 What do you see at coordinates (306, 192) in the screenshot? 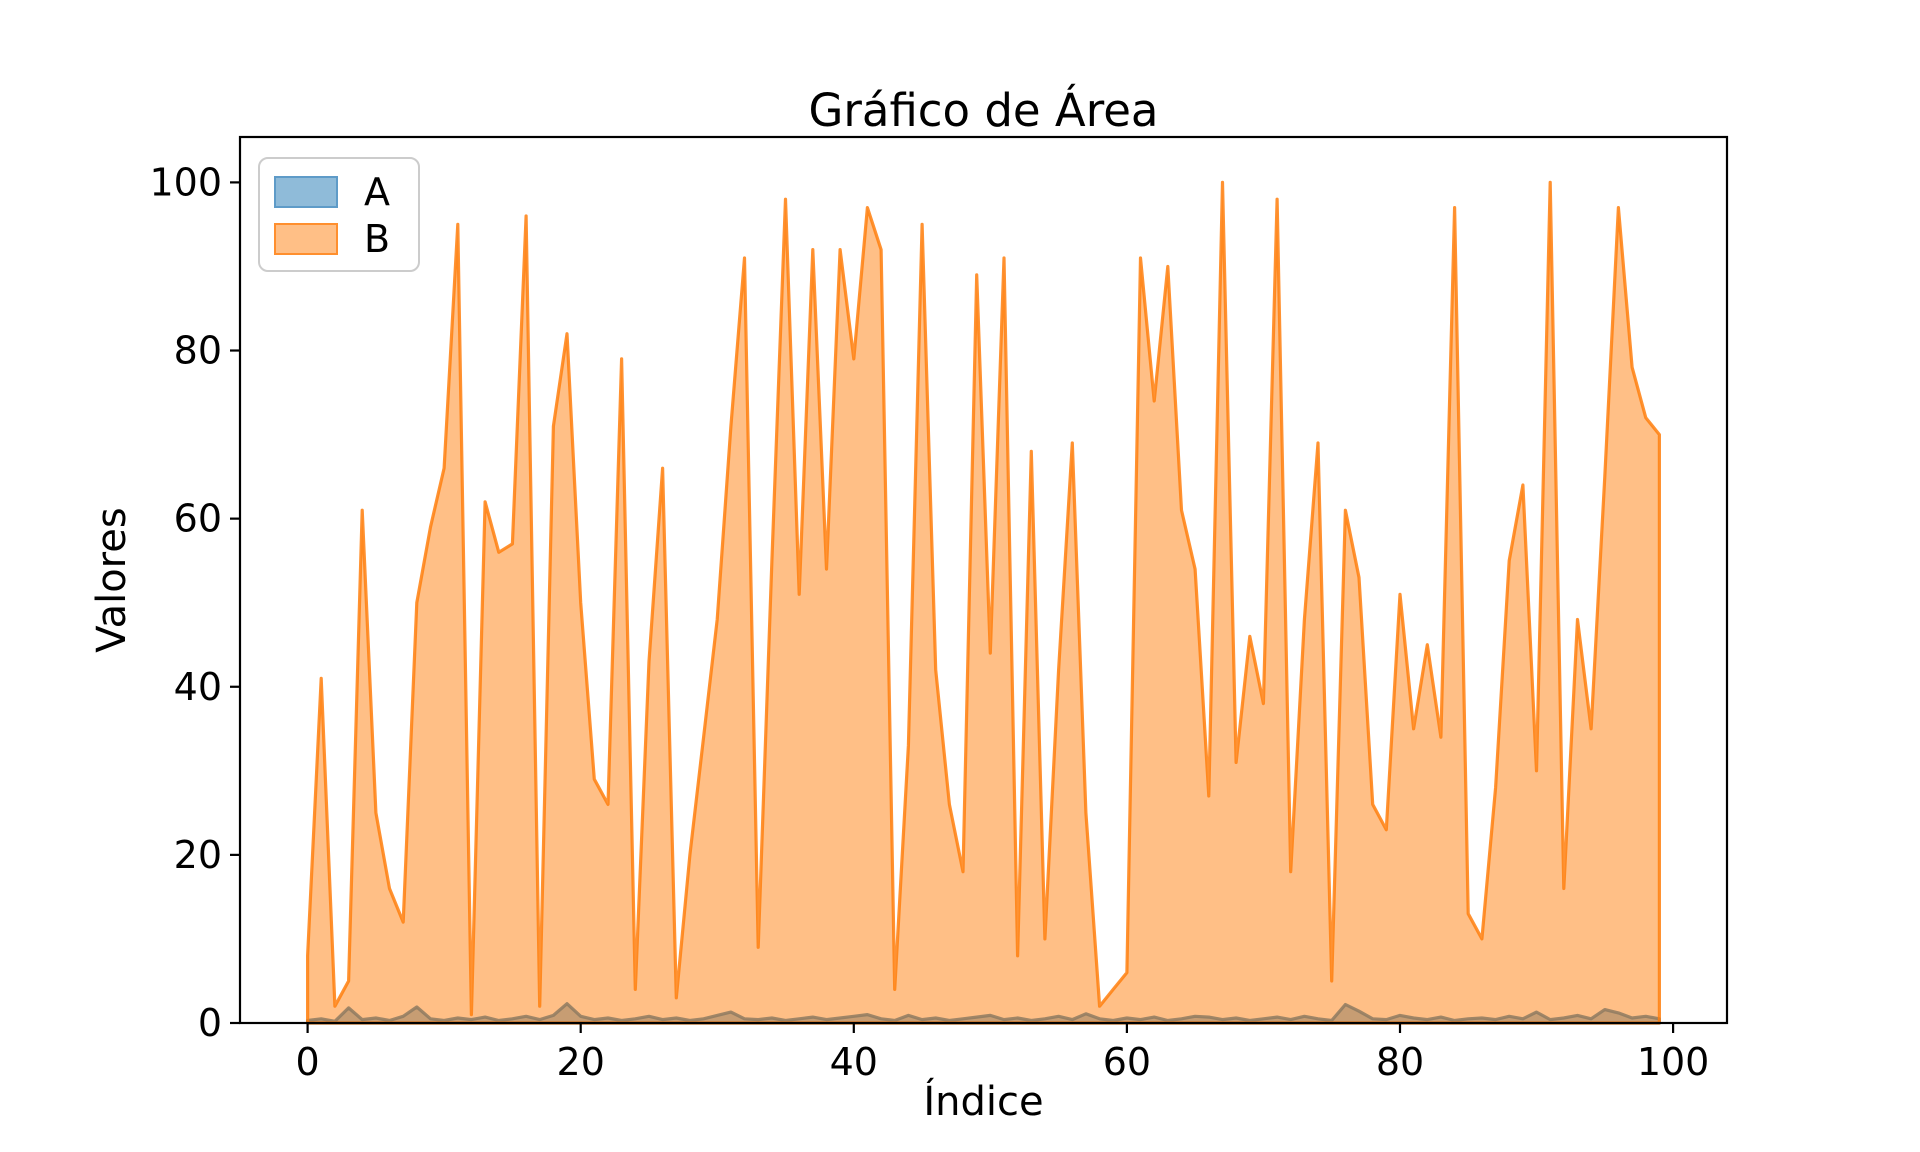
I see `legend-swatch-a` at bounding box center [306, 192].